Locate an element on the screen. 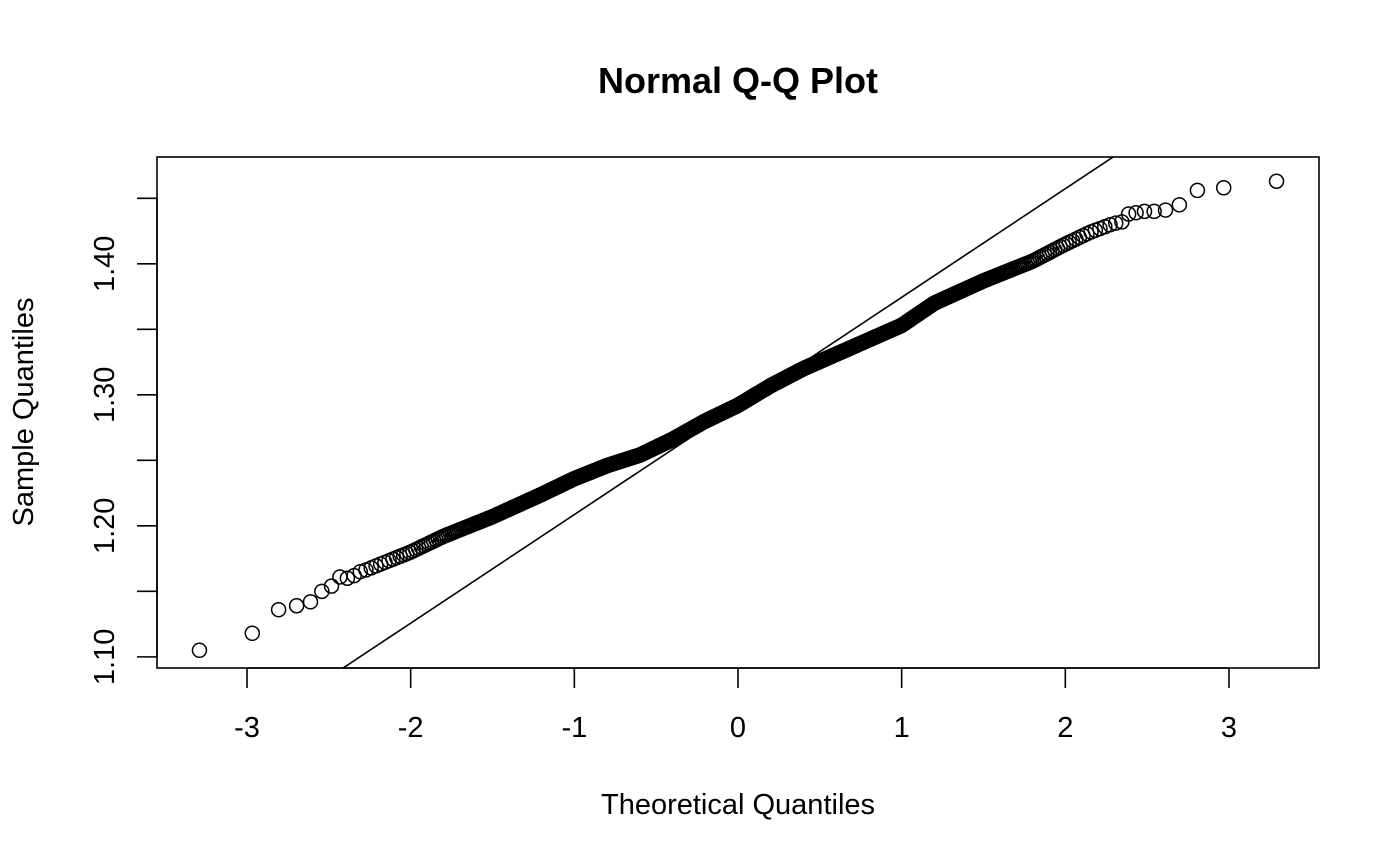  y-axis-label: Sample Quantiles is located at coordinates (24, 412).